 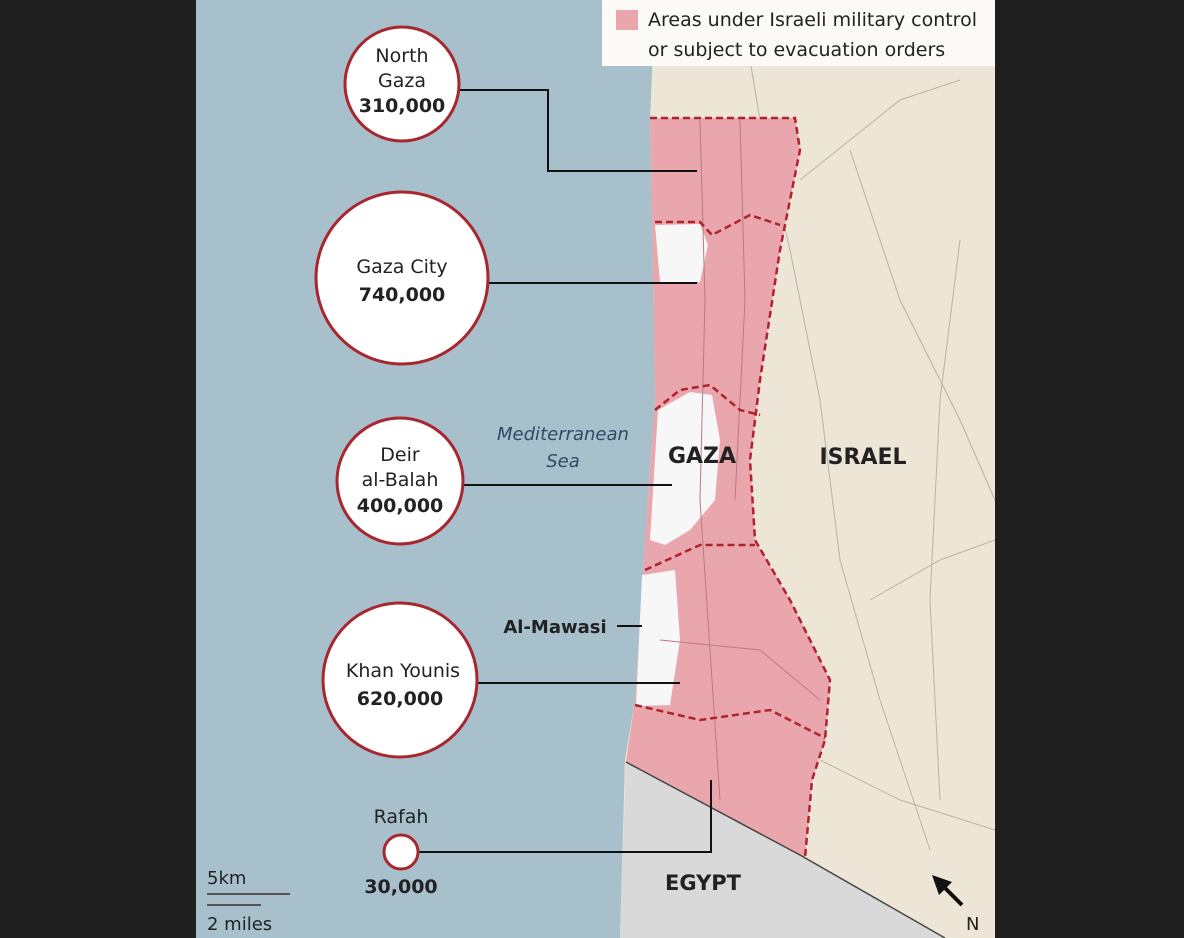 What do you see at coordinates (400, 506) in the screenshot?
I see `deir-pop: 400,000` at bounding box center [400, 506].